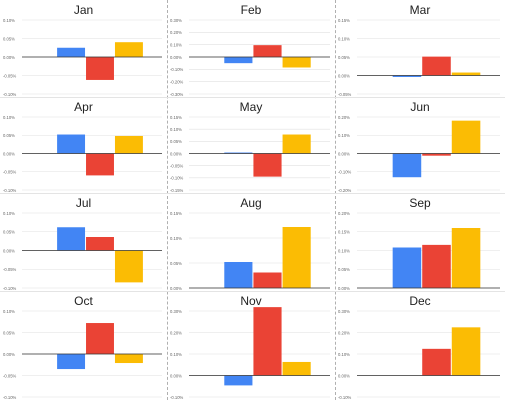 Image resolution: width=505 pixels, height=400 pixels. What do you see at coordinates (238, 60) in the screenshot?
I see `bar-feb-a` at bounding box center [238, 60].